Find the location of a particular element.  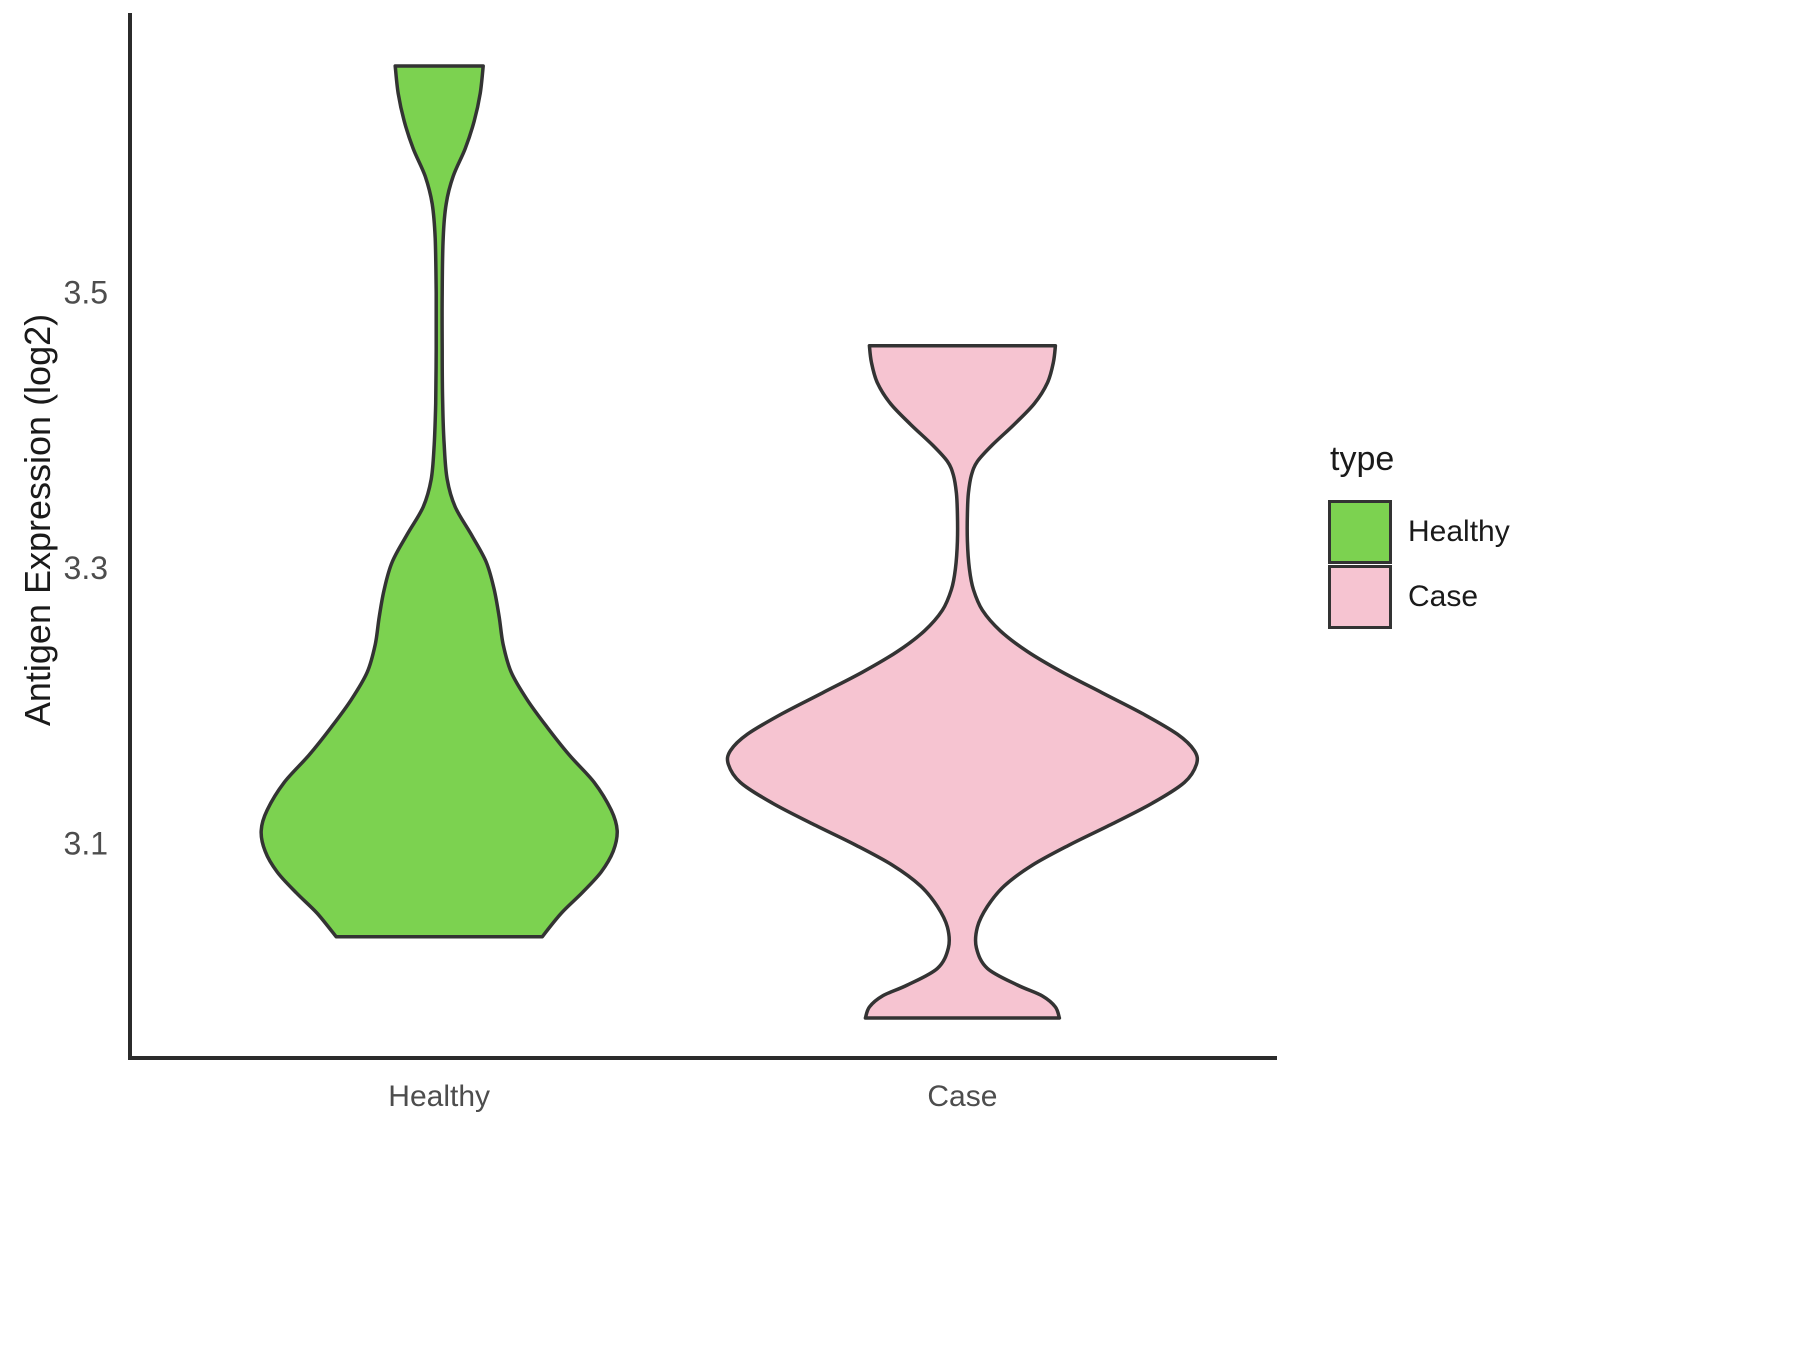

y-tick-label: 3.5 is located at coordinates (86, 292).